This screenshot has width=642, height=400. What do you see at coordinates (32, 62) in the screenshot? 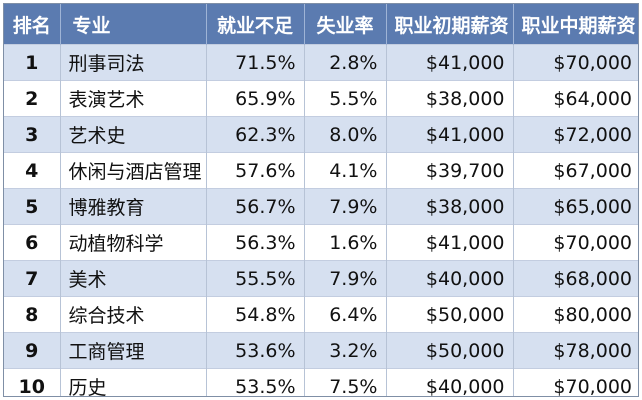
I see `cell-rank: 1` at bounding box center [32, 62].